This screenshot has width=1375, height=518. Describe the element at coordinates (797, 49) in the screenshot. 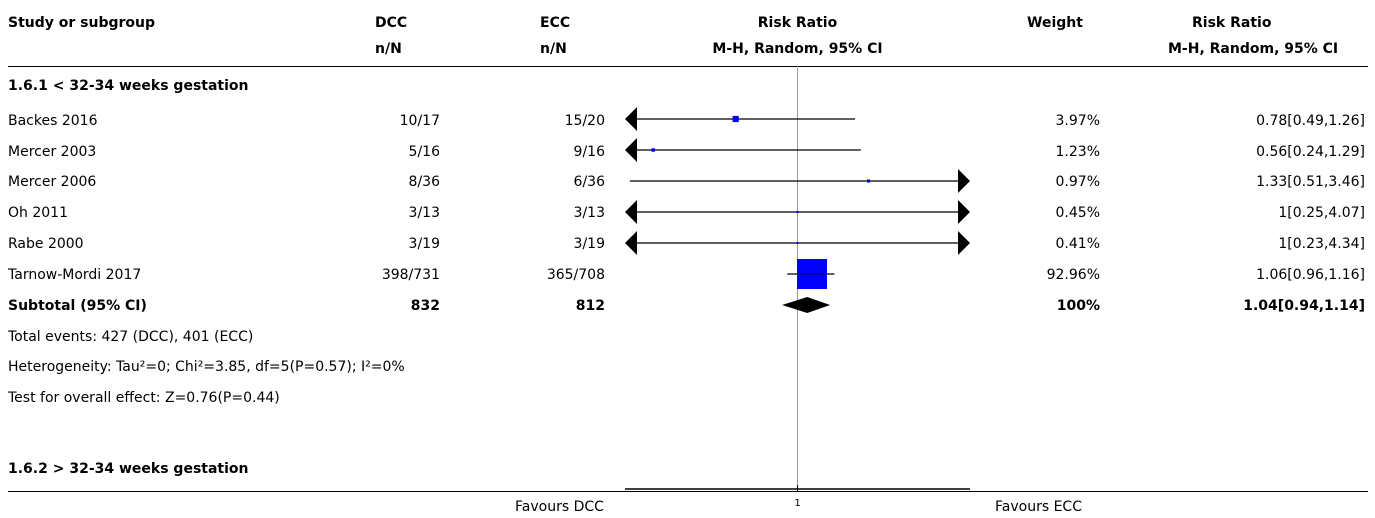

I see `header-risk-ratio-method: M-H, Random, 95% CI` at that location.